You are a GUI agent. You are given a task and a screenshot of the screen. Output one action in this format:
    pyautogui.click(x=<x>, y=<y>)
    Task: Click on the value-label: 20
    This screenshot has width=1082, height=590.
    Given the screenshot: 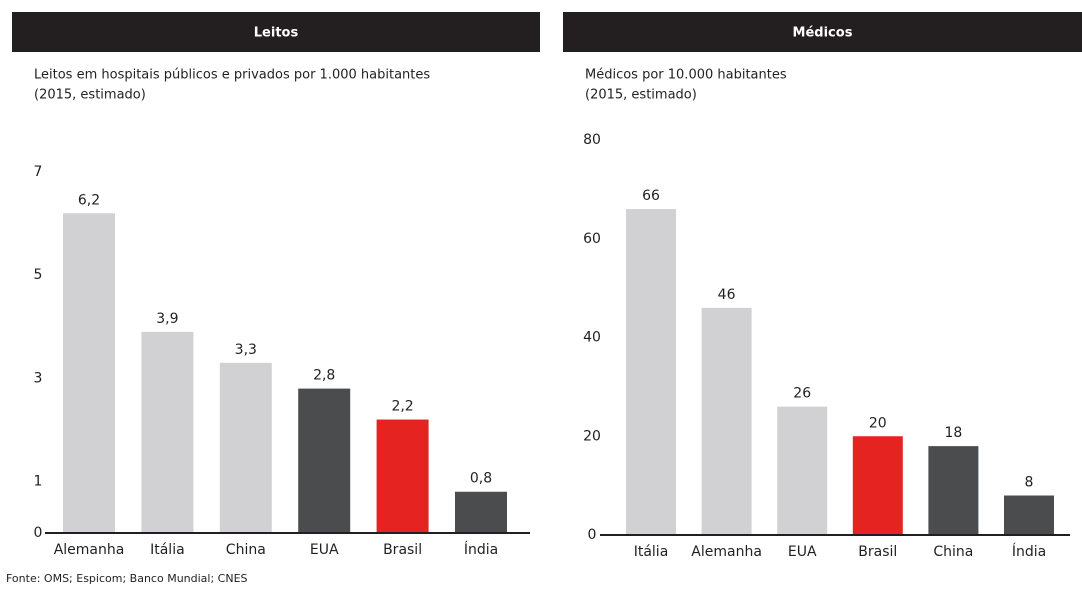 What is the action you would take?
    pyautogui.click(x=878, y=423)
    